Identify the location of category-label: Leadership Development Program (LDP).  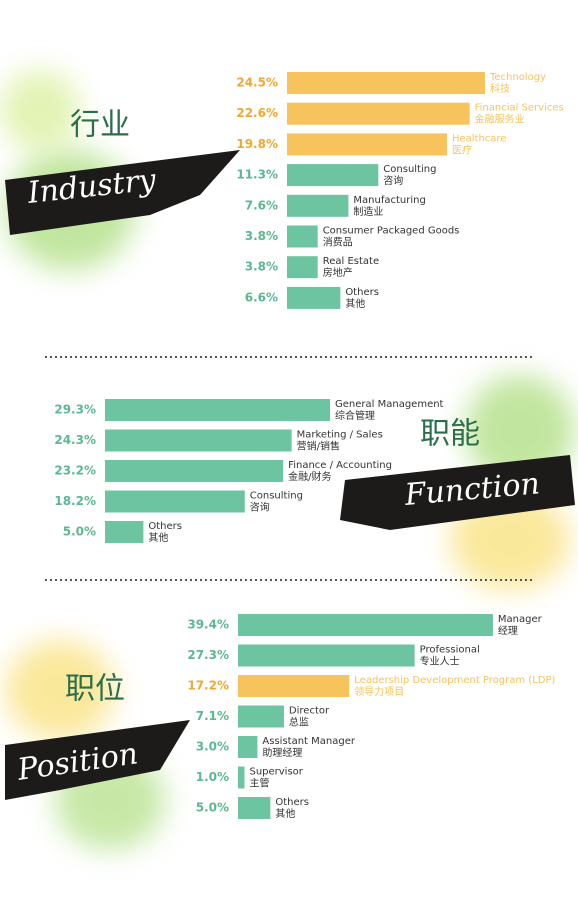
(454, 680).